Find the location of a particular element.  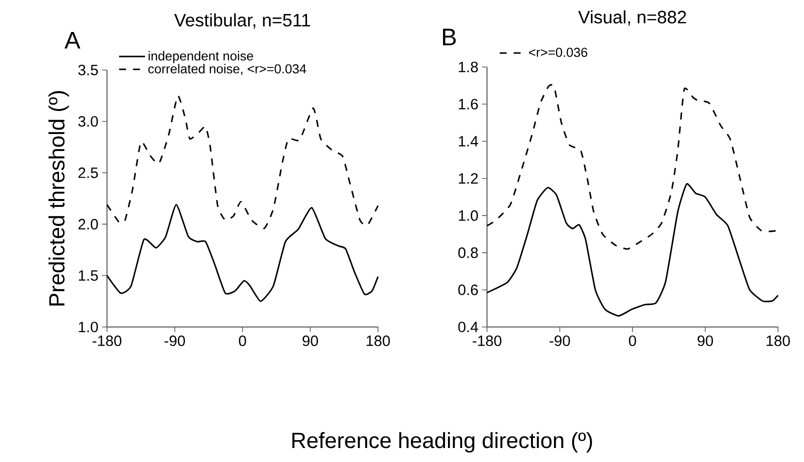

y-tick-label: 1.6 is located at coordinates (468, 104).